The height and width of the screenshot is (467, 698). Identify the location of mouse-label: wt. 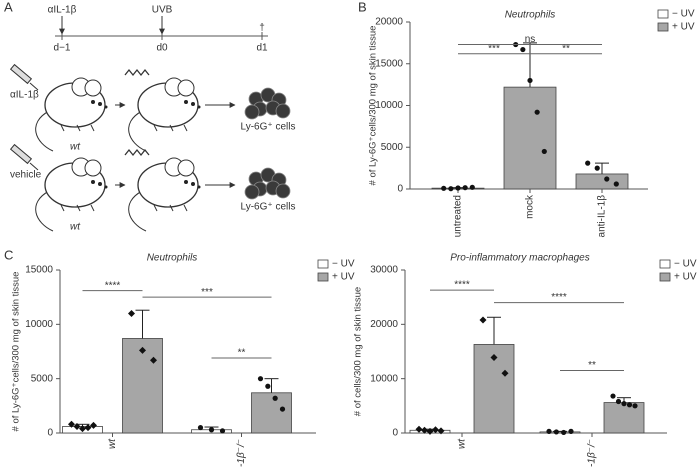
(75, 147).